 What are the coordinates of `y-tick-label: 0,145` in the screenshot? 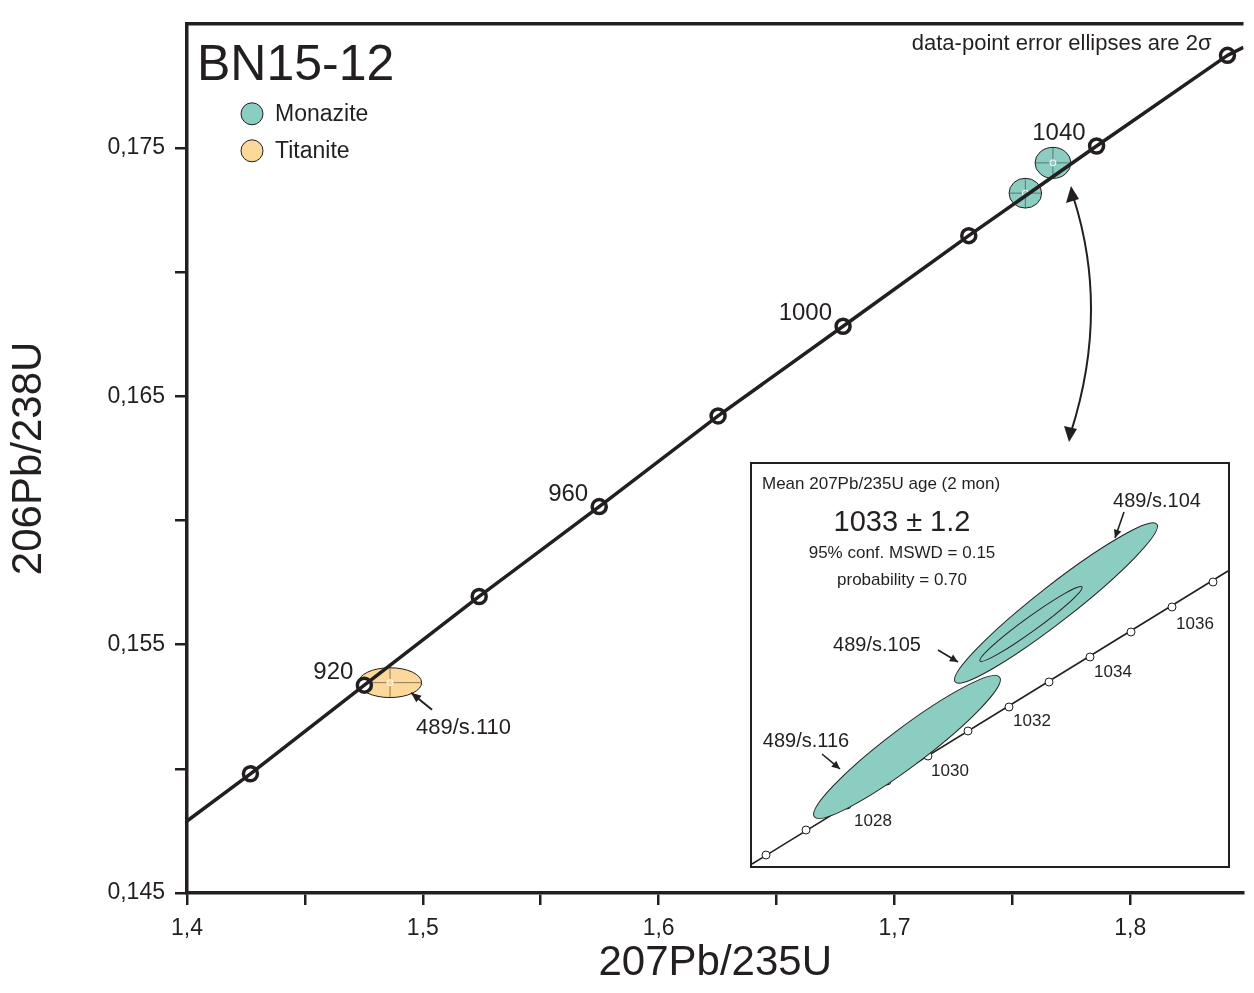 It's located at (136, 891).